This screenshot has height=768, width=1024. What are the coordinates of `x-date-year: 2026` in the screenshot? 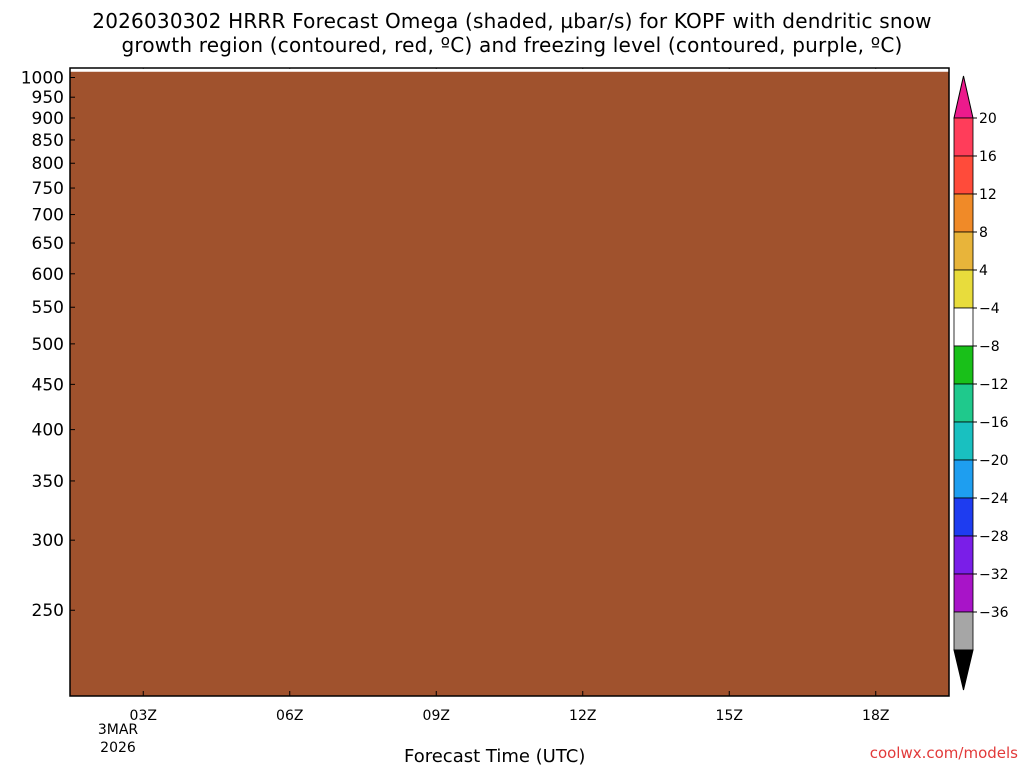 It's located at (118, 748).